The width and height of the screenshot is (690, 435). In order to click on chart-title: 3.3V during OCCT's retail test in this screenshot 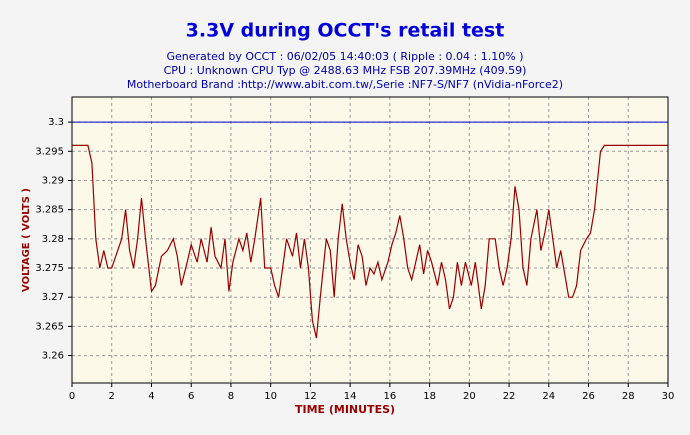, I will do `click(345, 31)`.